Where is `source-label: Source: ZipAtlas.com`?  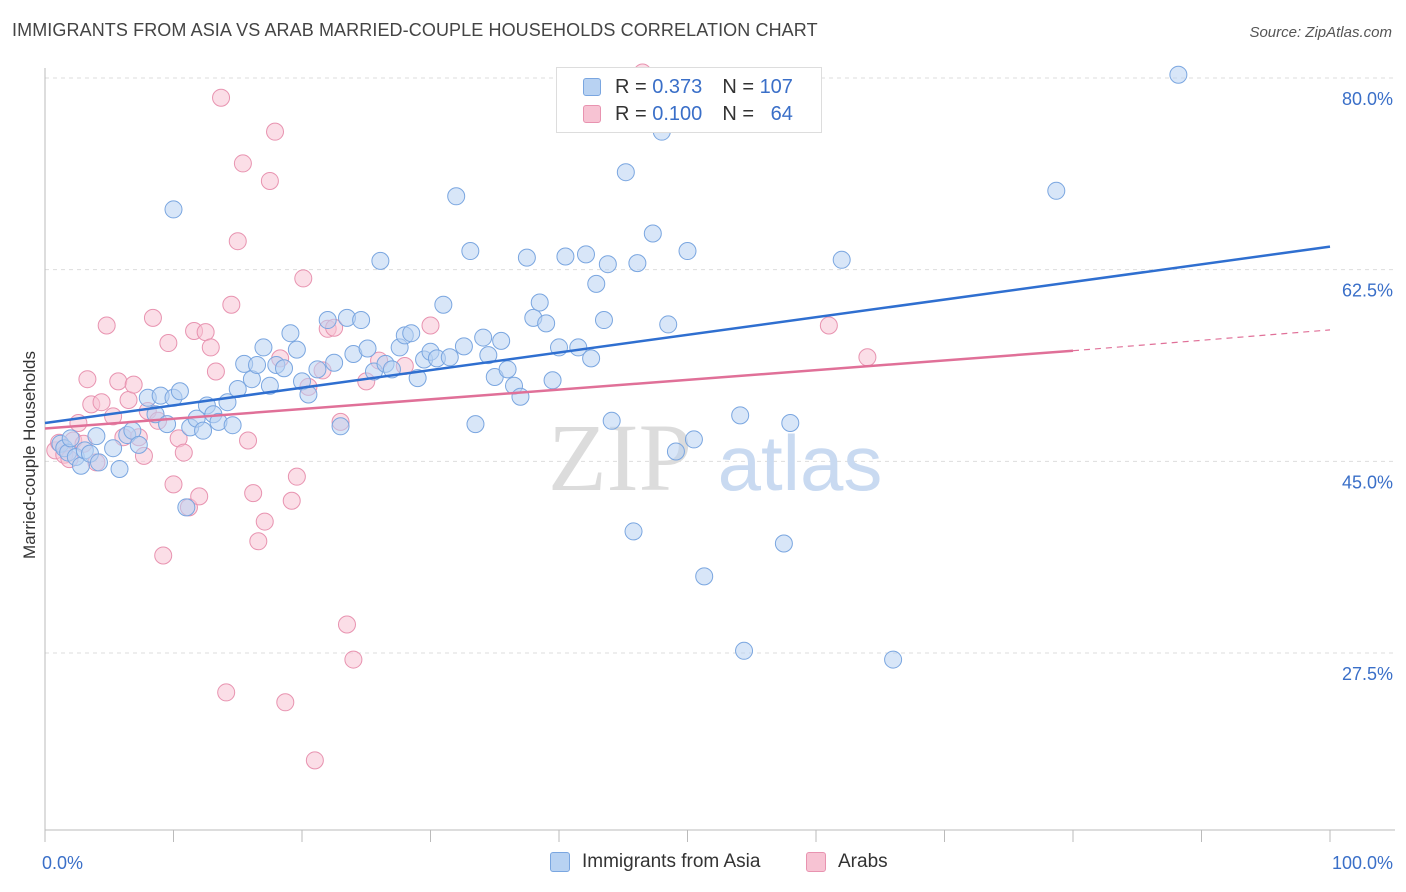 source-label: Source: ZipAtlas.com is located at coordinates (1320, 32).